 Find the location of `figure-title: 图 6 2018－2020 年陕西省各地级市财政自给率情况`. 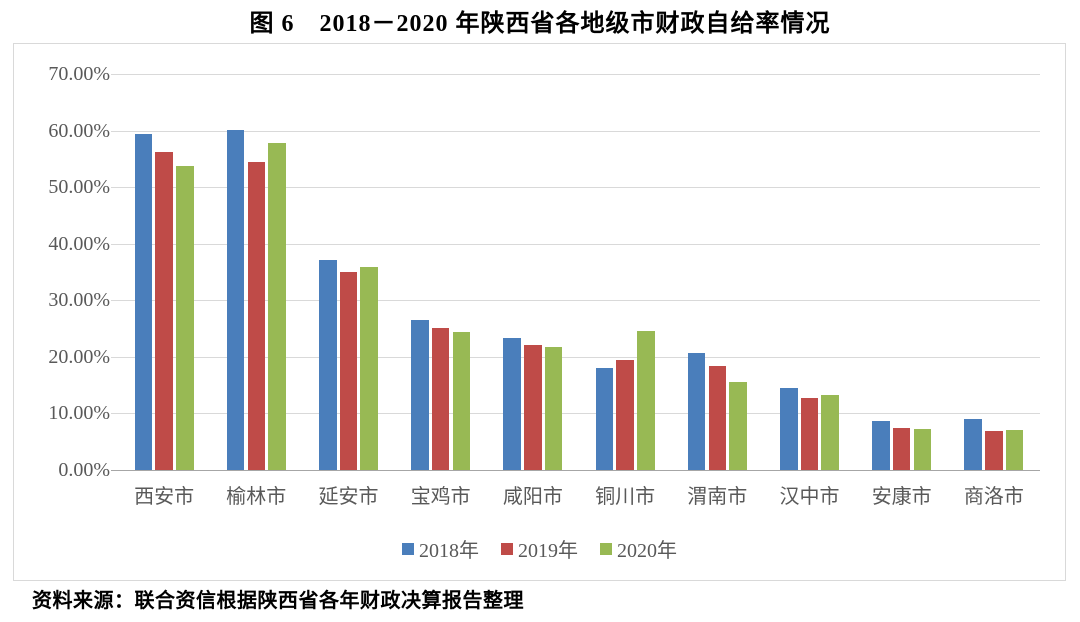

figure-title: 图 6 2018－2020 年陕西省各地级市财政自给率情况 is located at coordinates (540, 24).